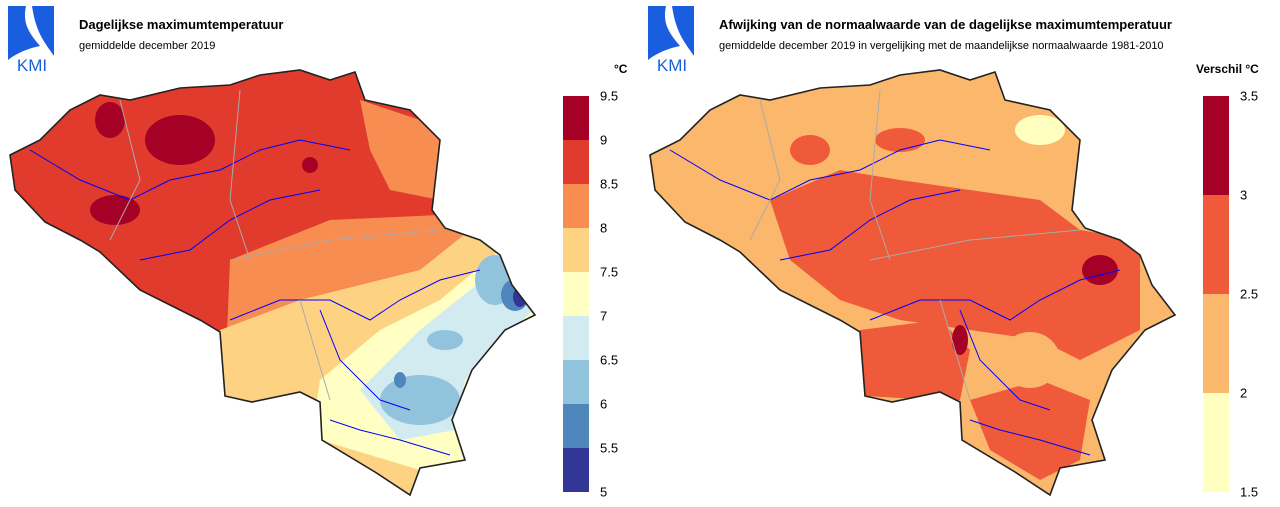 This screenshot has height=507, width=1280. I want to click on legend-unit: Verschil °C, so click(1227, 69).